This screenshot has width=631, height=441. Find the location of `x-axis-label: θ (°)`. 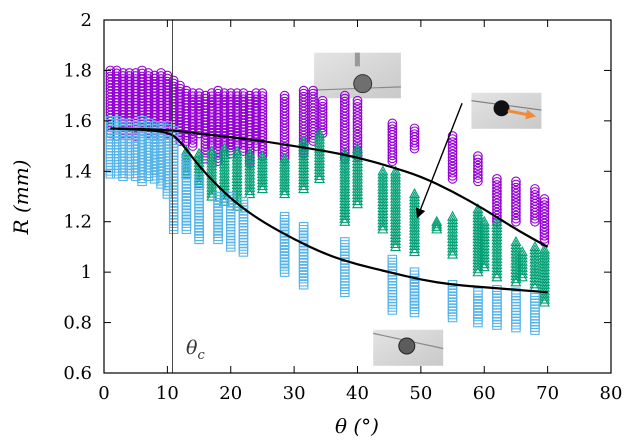

x-axis-label: θ (°) is located at coordinates (357, 426).